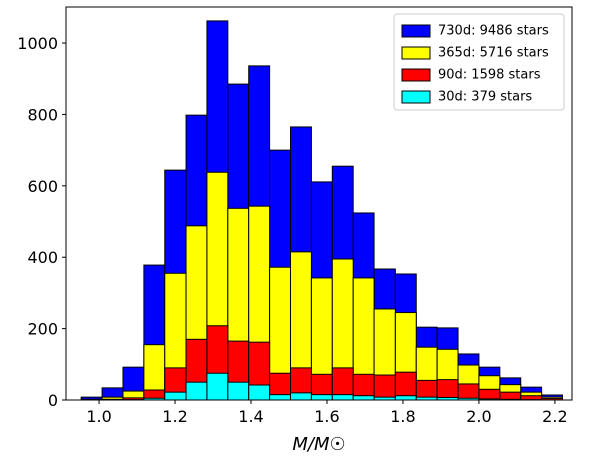  What do you see at coordinates (402, 416) in the screenshot?
I see `x-tick-label: 1.8` at bounding box center [402, 416].